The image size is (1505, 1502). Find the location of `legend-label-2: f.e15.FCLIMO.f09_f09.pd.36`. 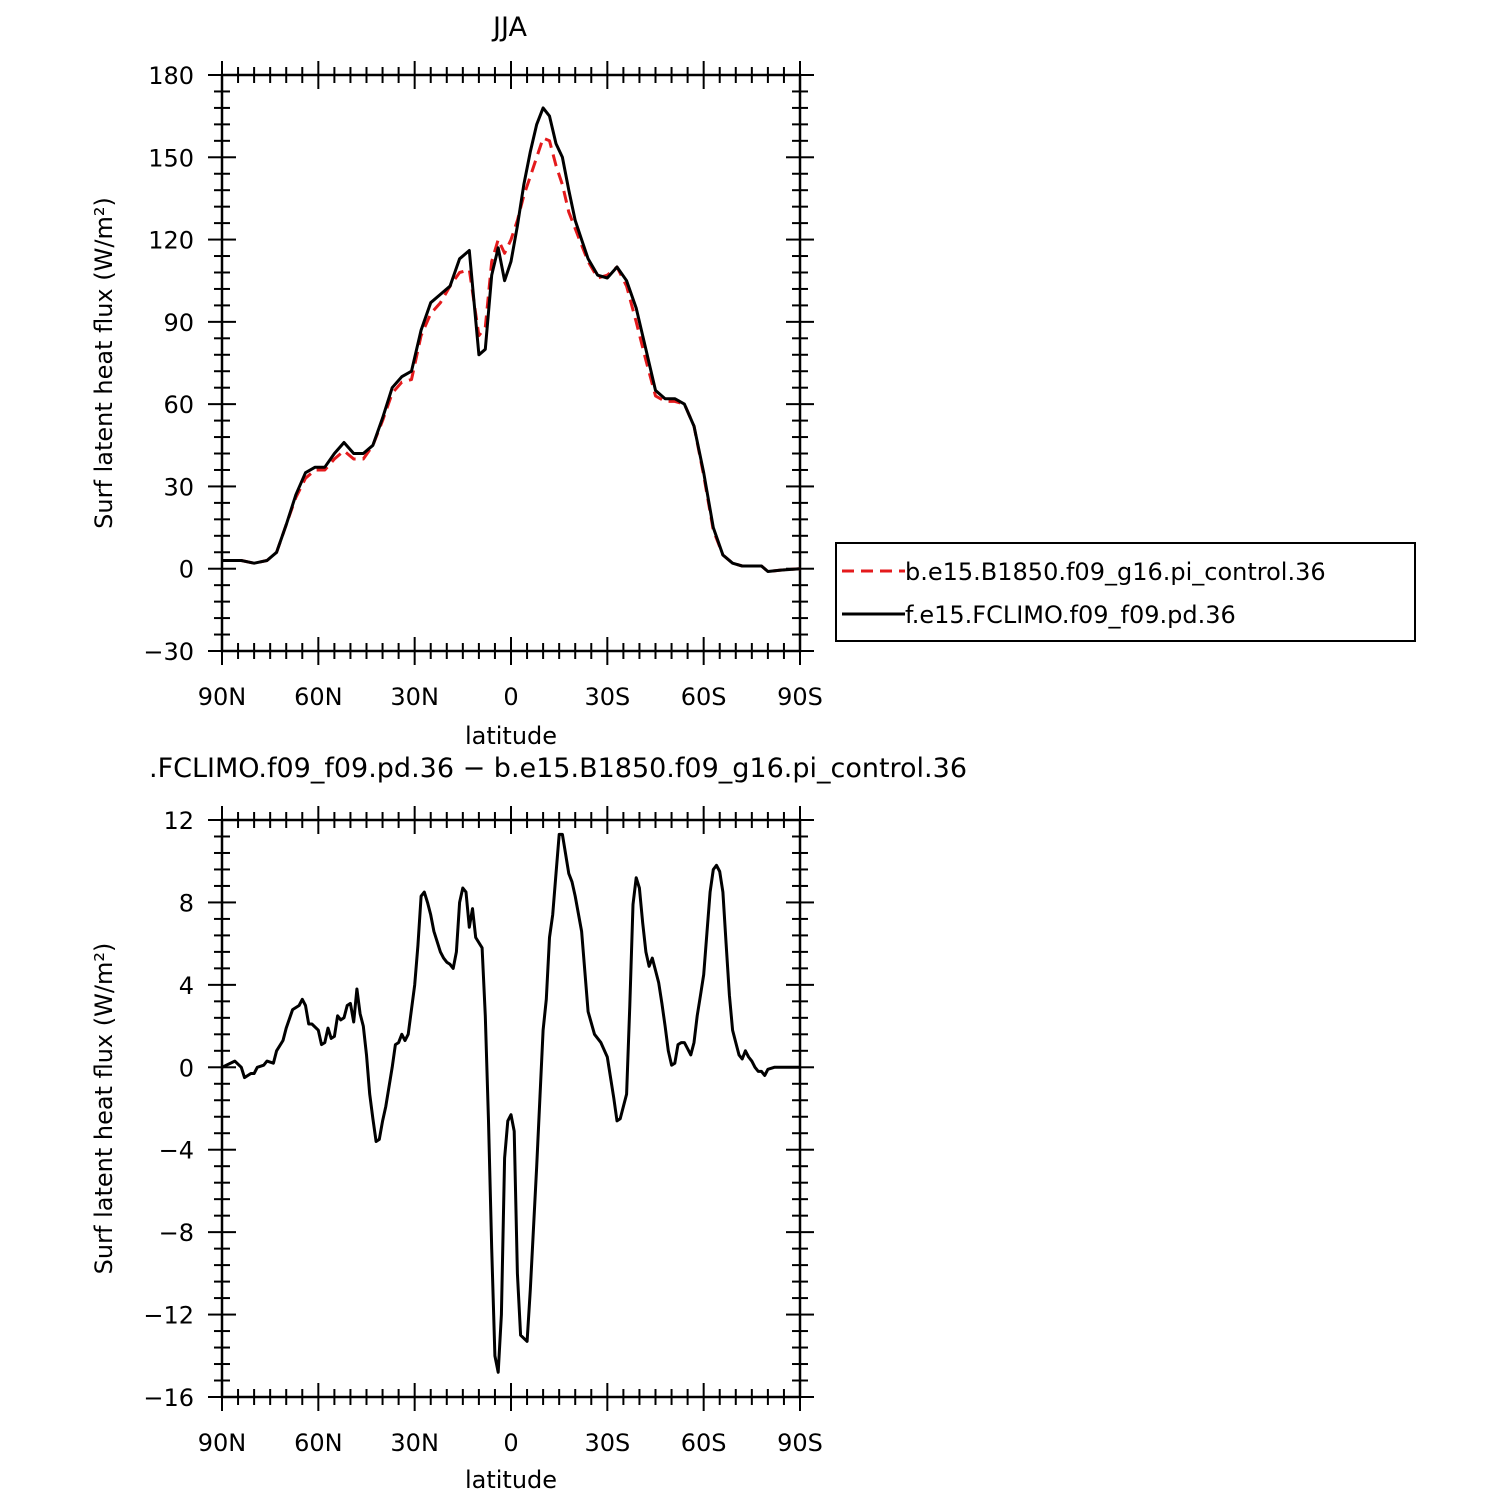

legend-label-2: f.e15.FCLIMO.f09_f09.pd.36 is located at coordinates (1070, 615).